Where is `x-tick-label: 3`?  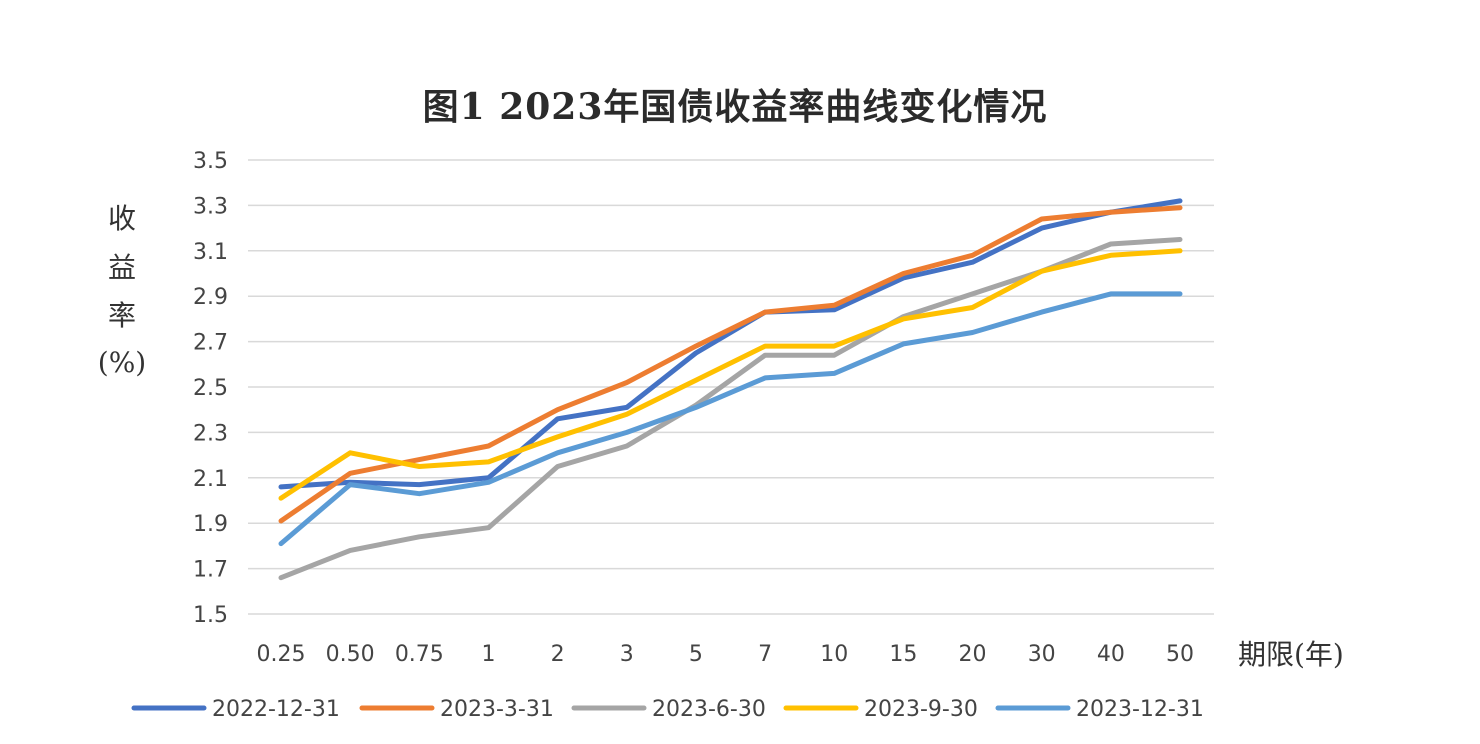 x-tick-label: 3 is located at coordinates (627, 654).